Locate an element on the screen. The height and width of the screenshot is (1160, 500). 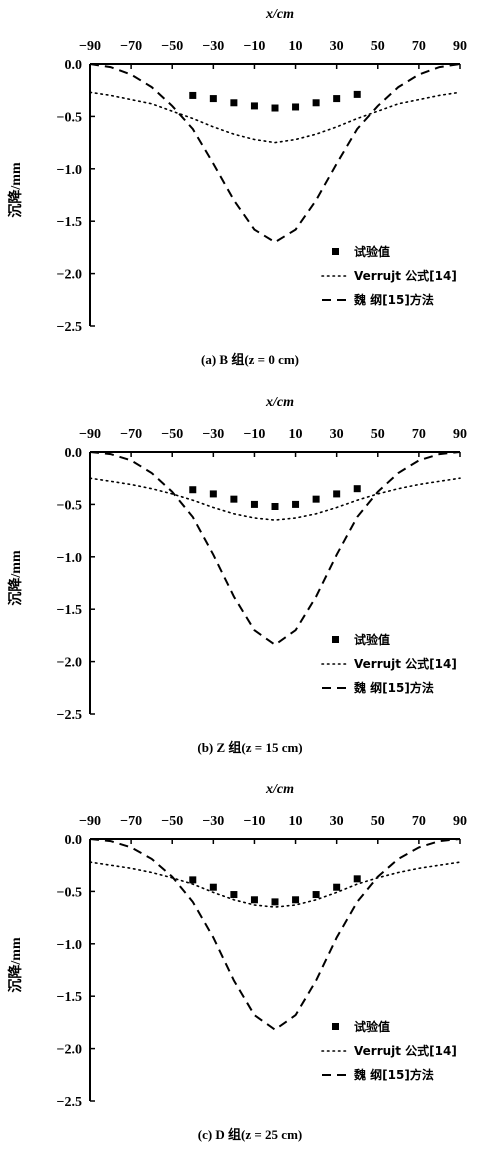
chart-caption: (b) Z 组(z = 15 cm) is located at coordinates (249, 747).